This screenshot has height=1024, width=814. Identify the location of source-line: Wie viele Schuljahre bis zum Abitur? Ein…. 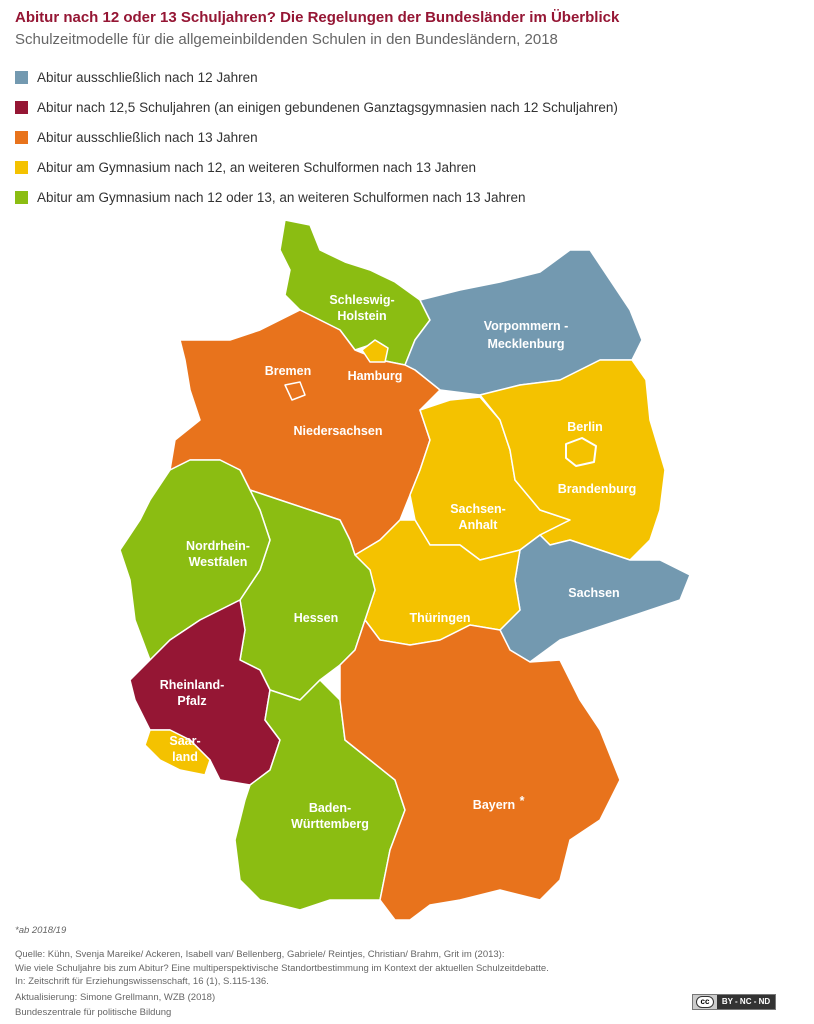
(282, 968).